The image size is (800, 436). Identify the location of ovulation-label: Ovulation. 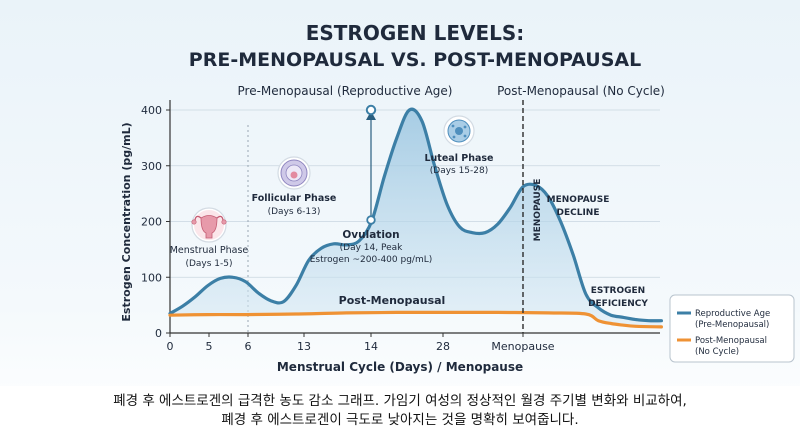
(370, 235).